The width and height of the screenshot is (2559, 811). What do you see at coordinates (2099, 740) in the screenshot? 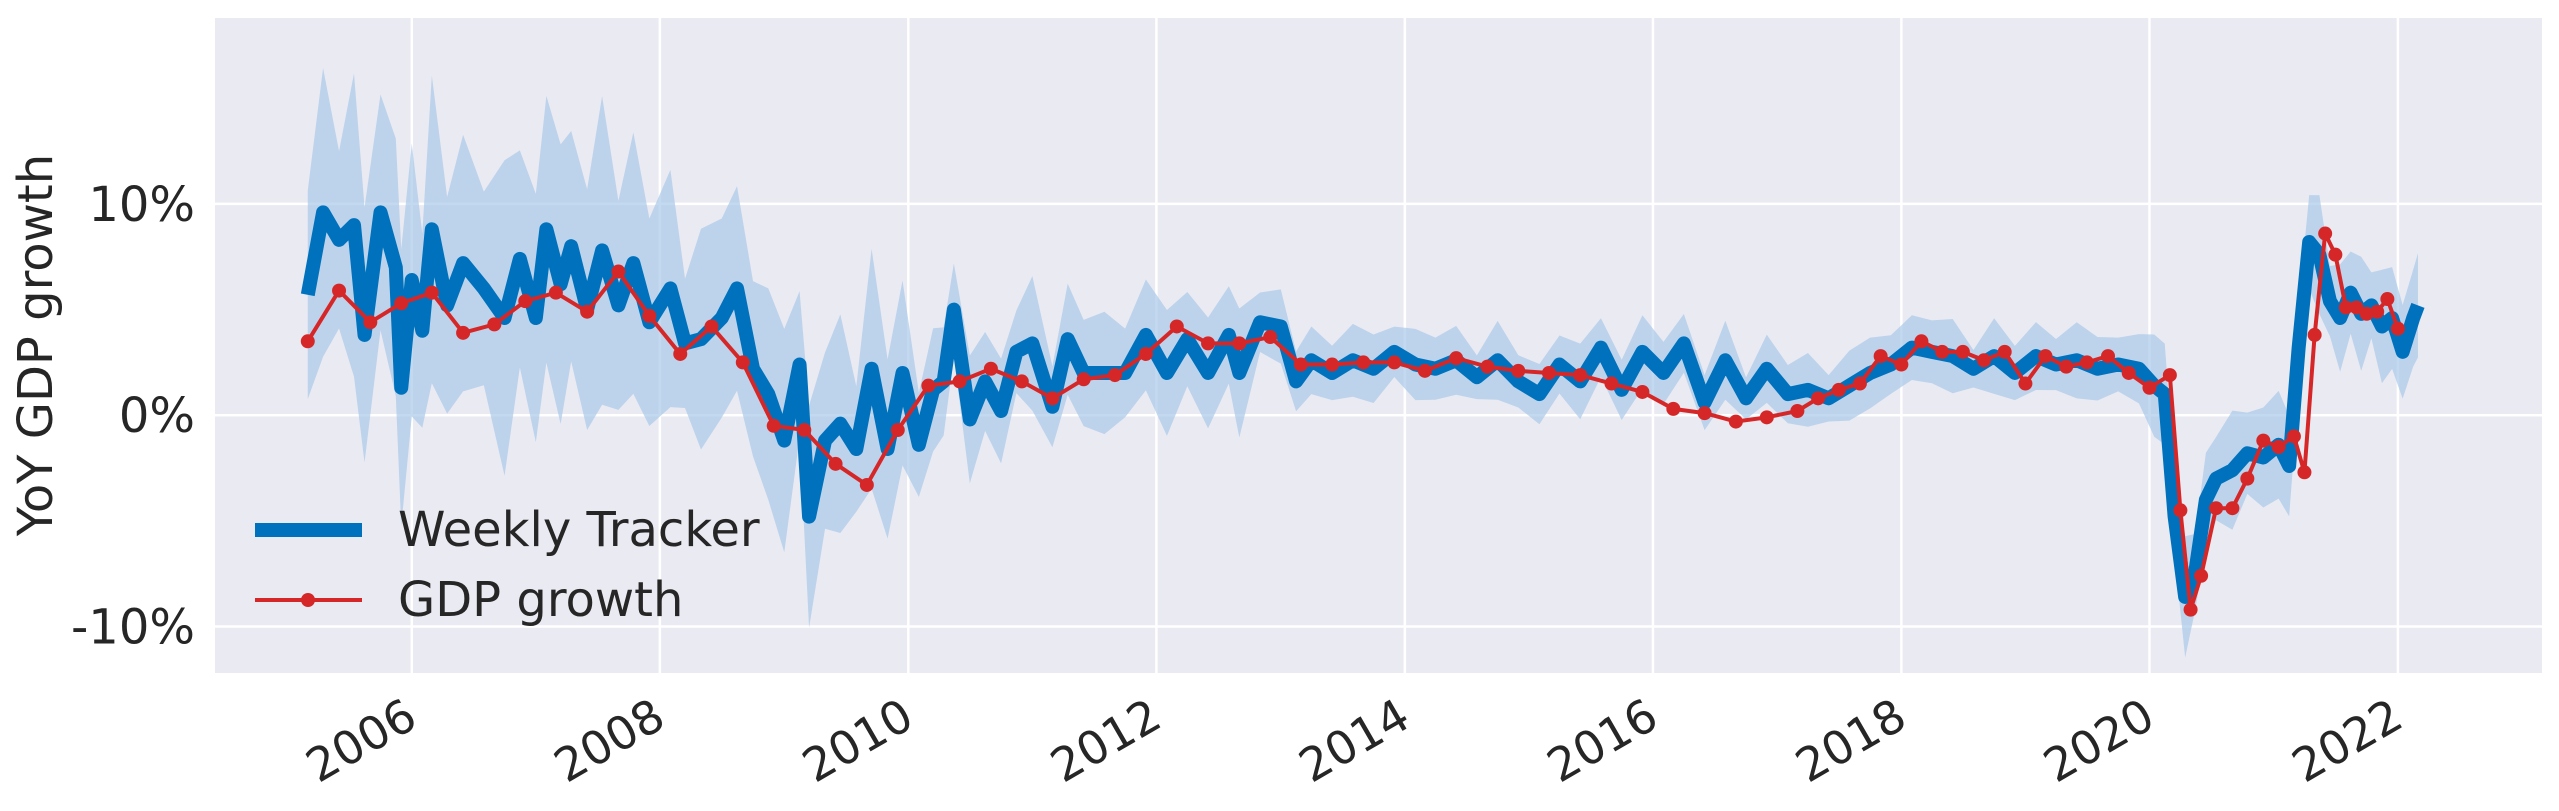
I see `x-tick-label: 2020` at bounding box center [2099, 740].